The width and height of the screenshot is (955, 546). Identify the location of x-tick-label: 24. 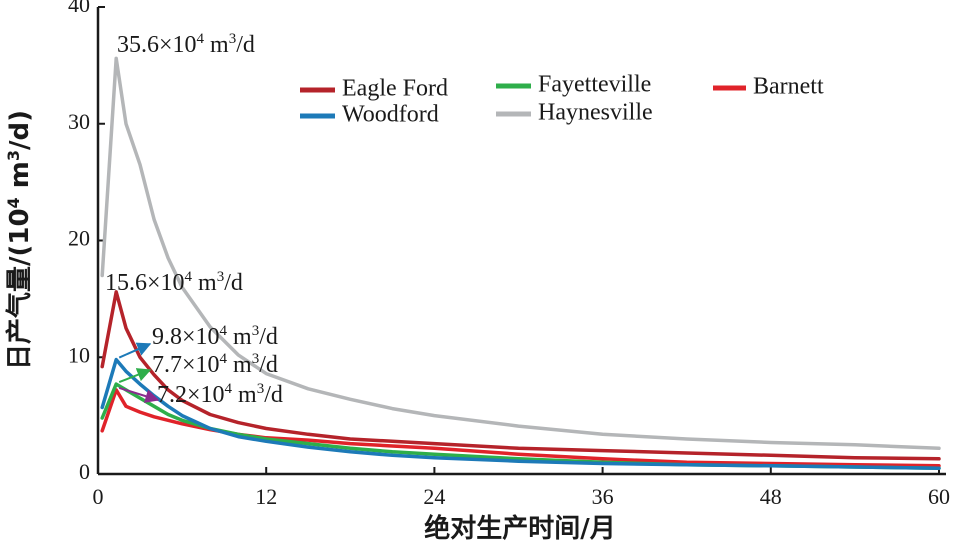
(434, 496).